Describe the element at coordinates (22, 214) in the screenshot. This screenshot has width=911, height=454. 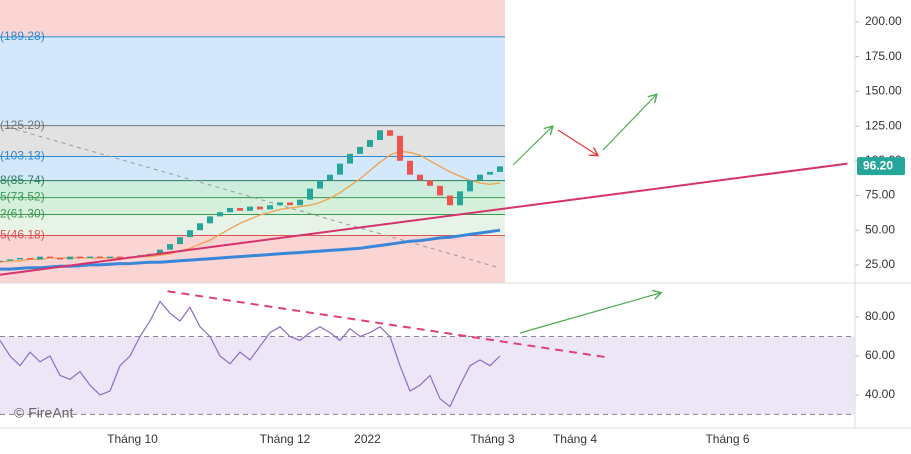
I see `fib-label: 2(61.30)` at that location.